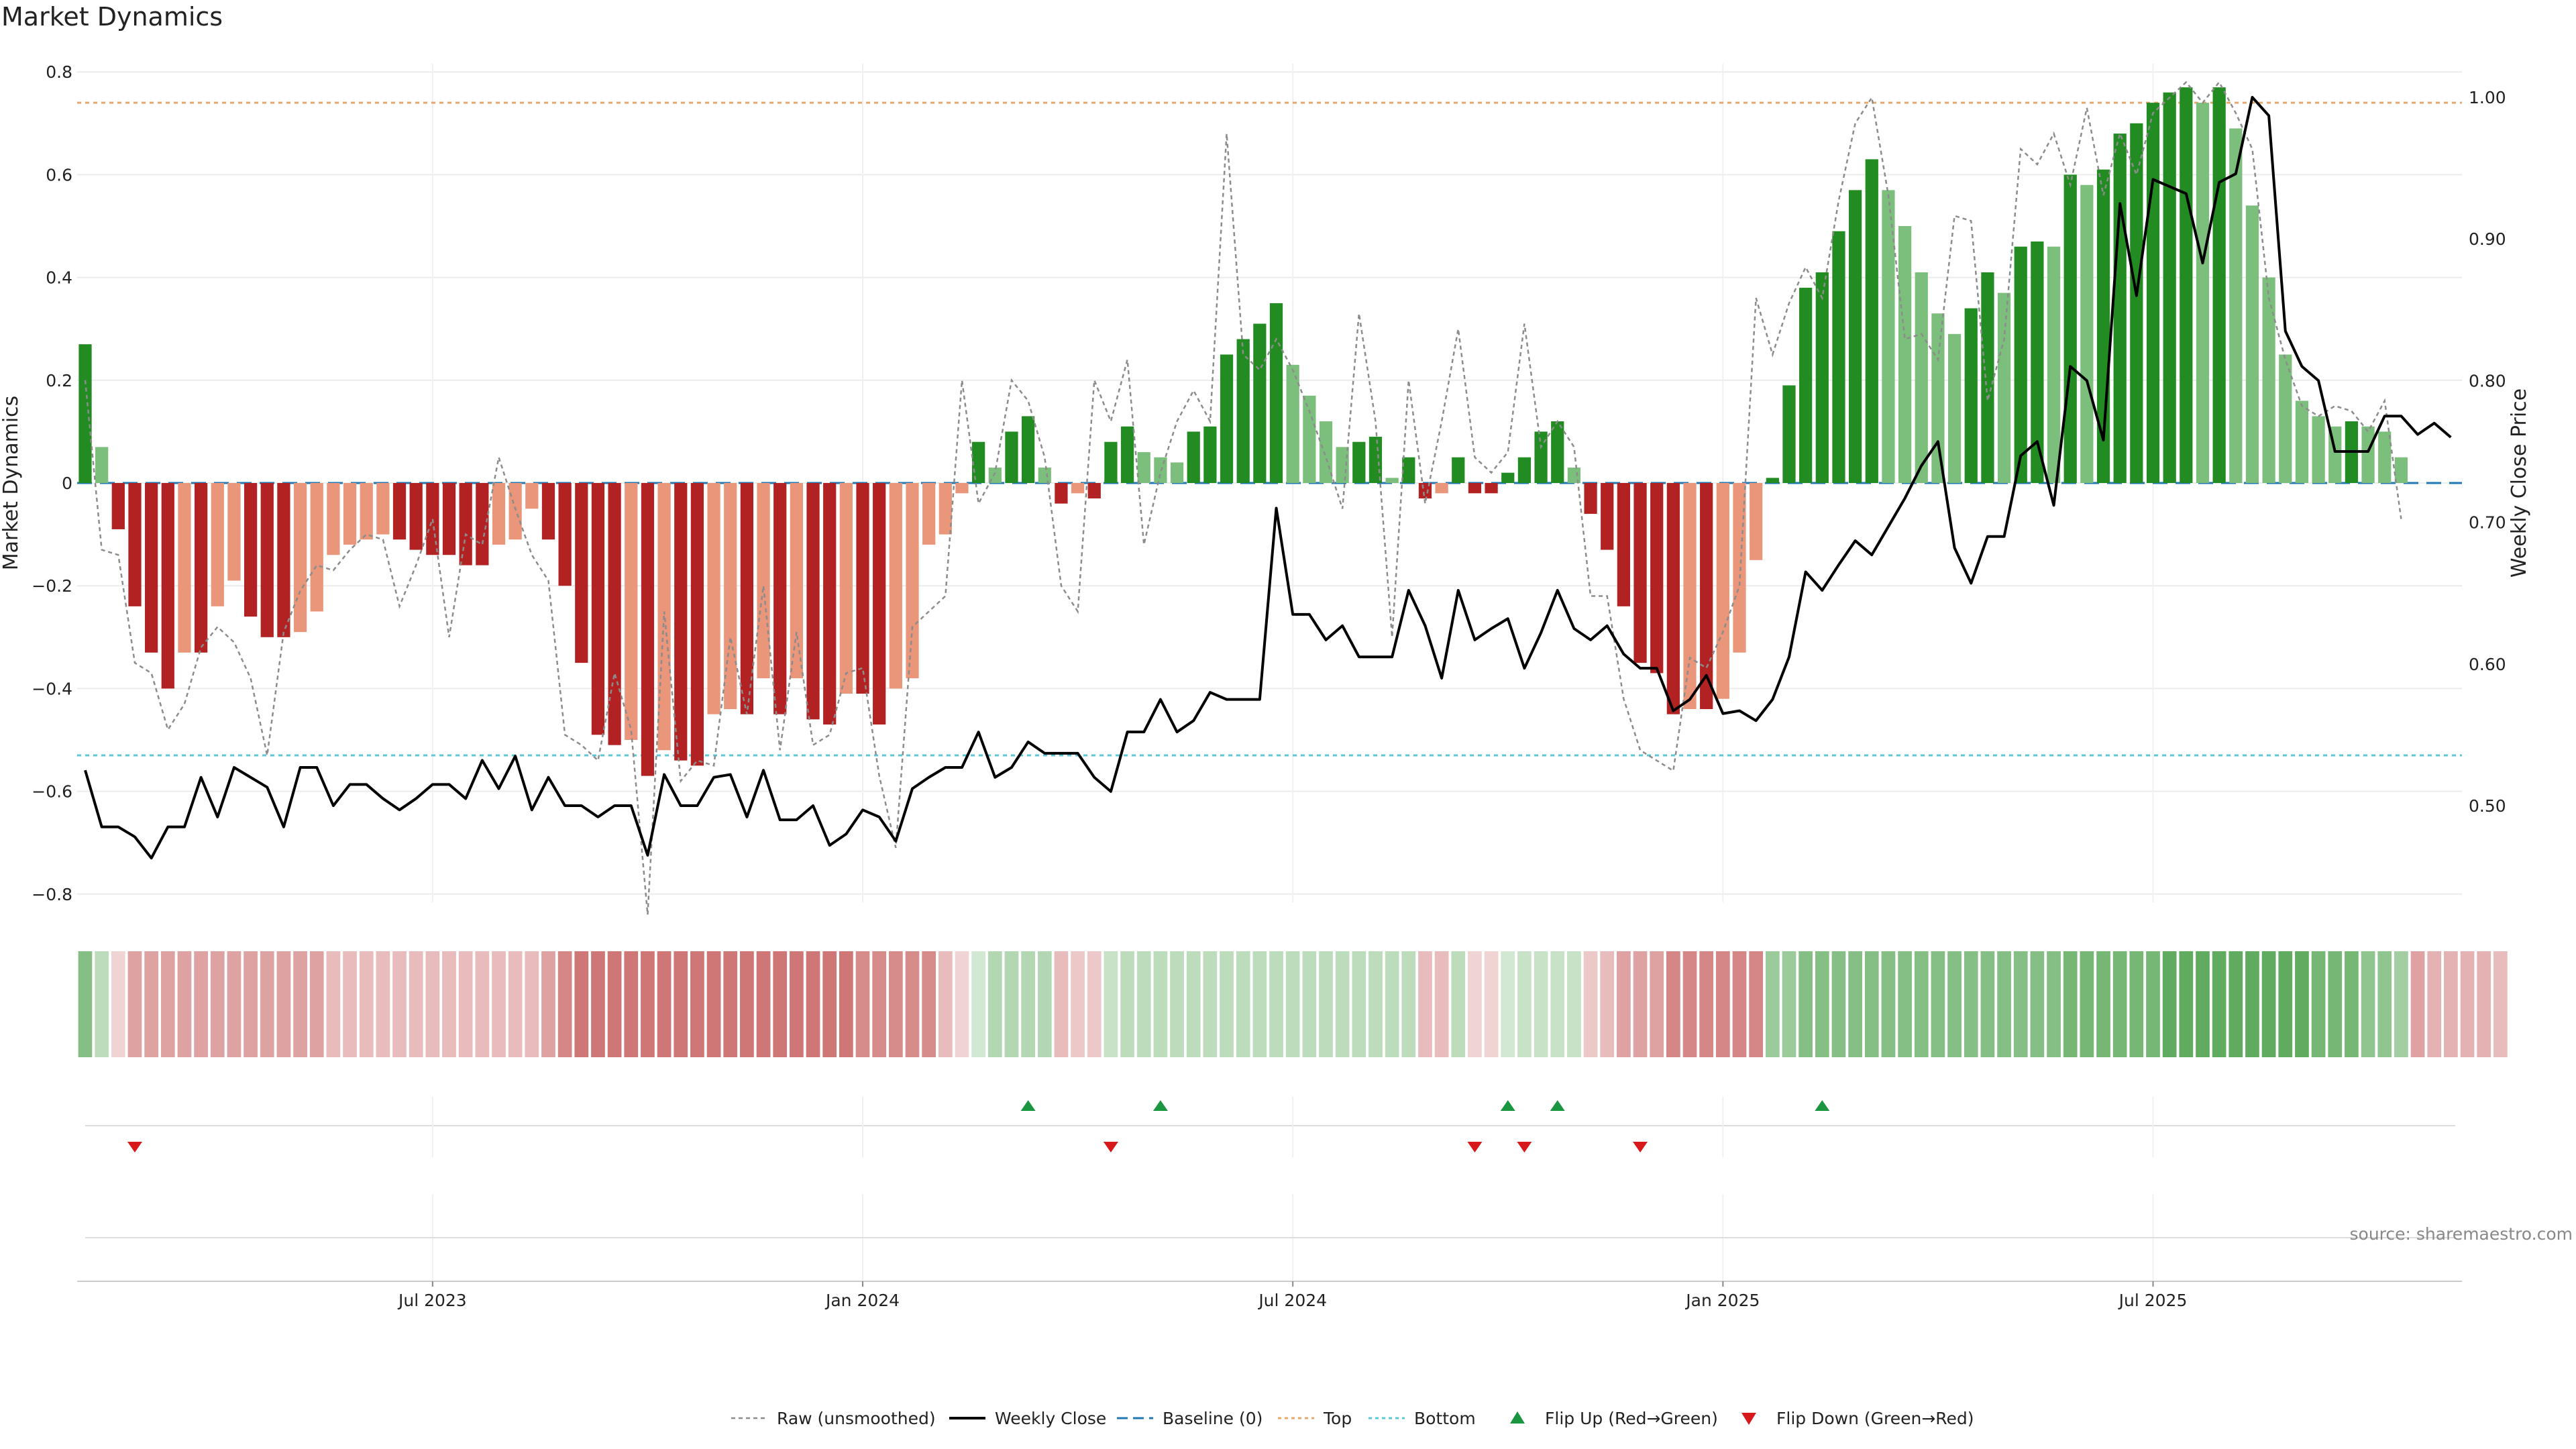 The image size is (2576, 1449). Describe the element at coordinates (2487, 452) in the screenshot. I see `right-axis-ticks: 1.00 0.90 0.80 0.70 0.60 0.50` at that location.